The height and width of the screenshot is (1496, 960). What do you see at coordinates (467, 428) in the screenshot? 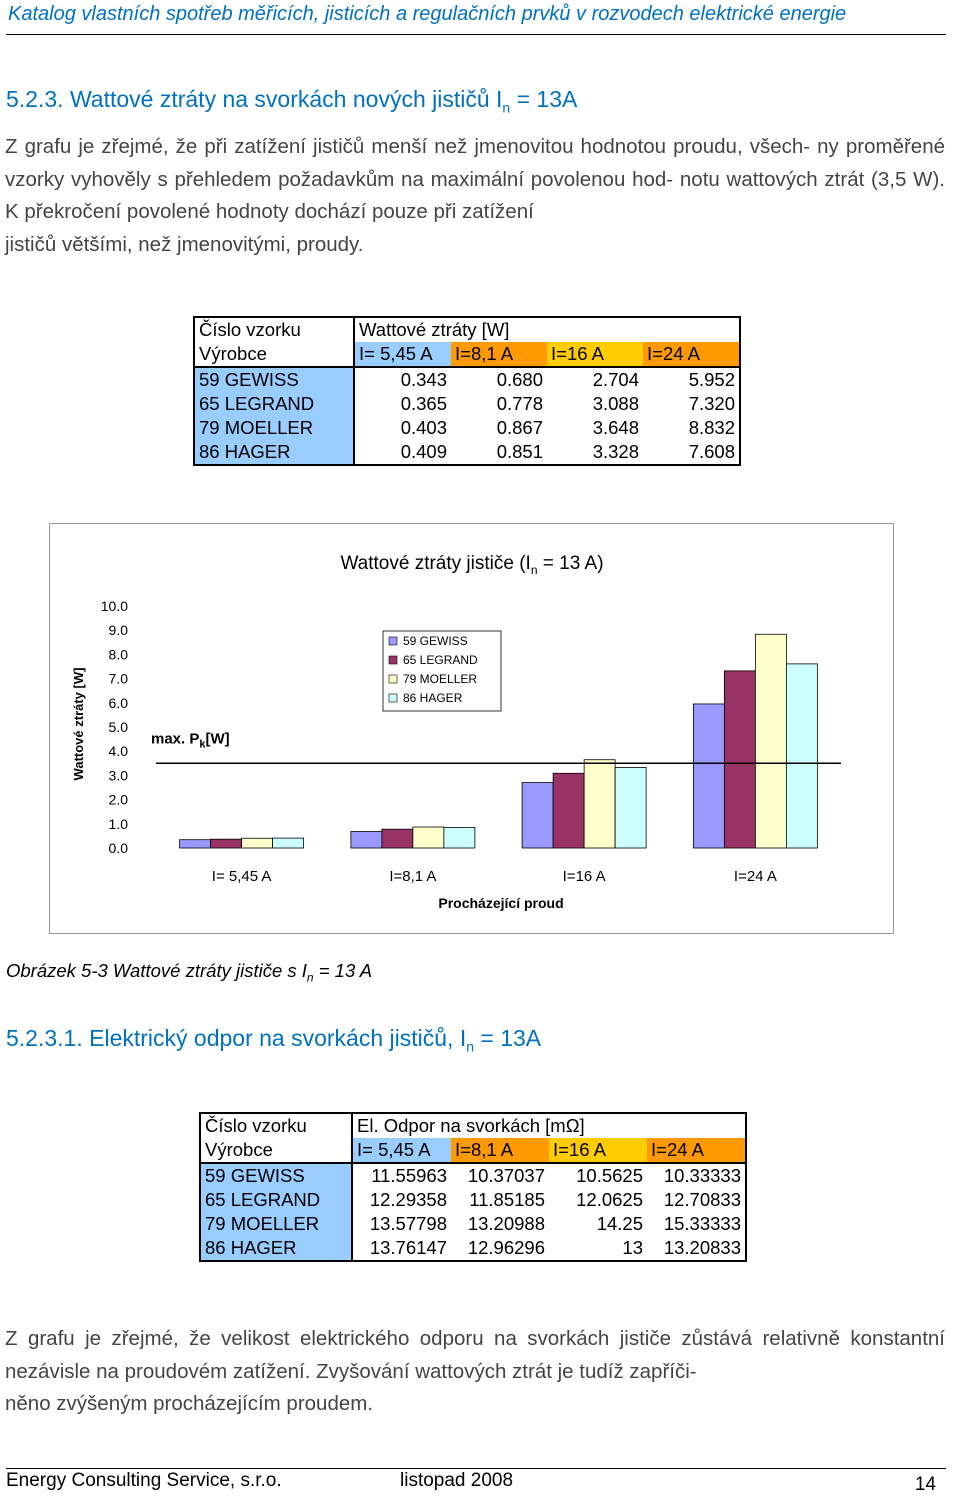
I see `table-row: 79 MOELLER 0.403 0.867 3.648 8.832` at bounding box center [467, 428].